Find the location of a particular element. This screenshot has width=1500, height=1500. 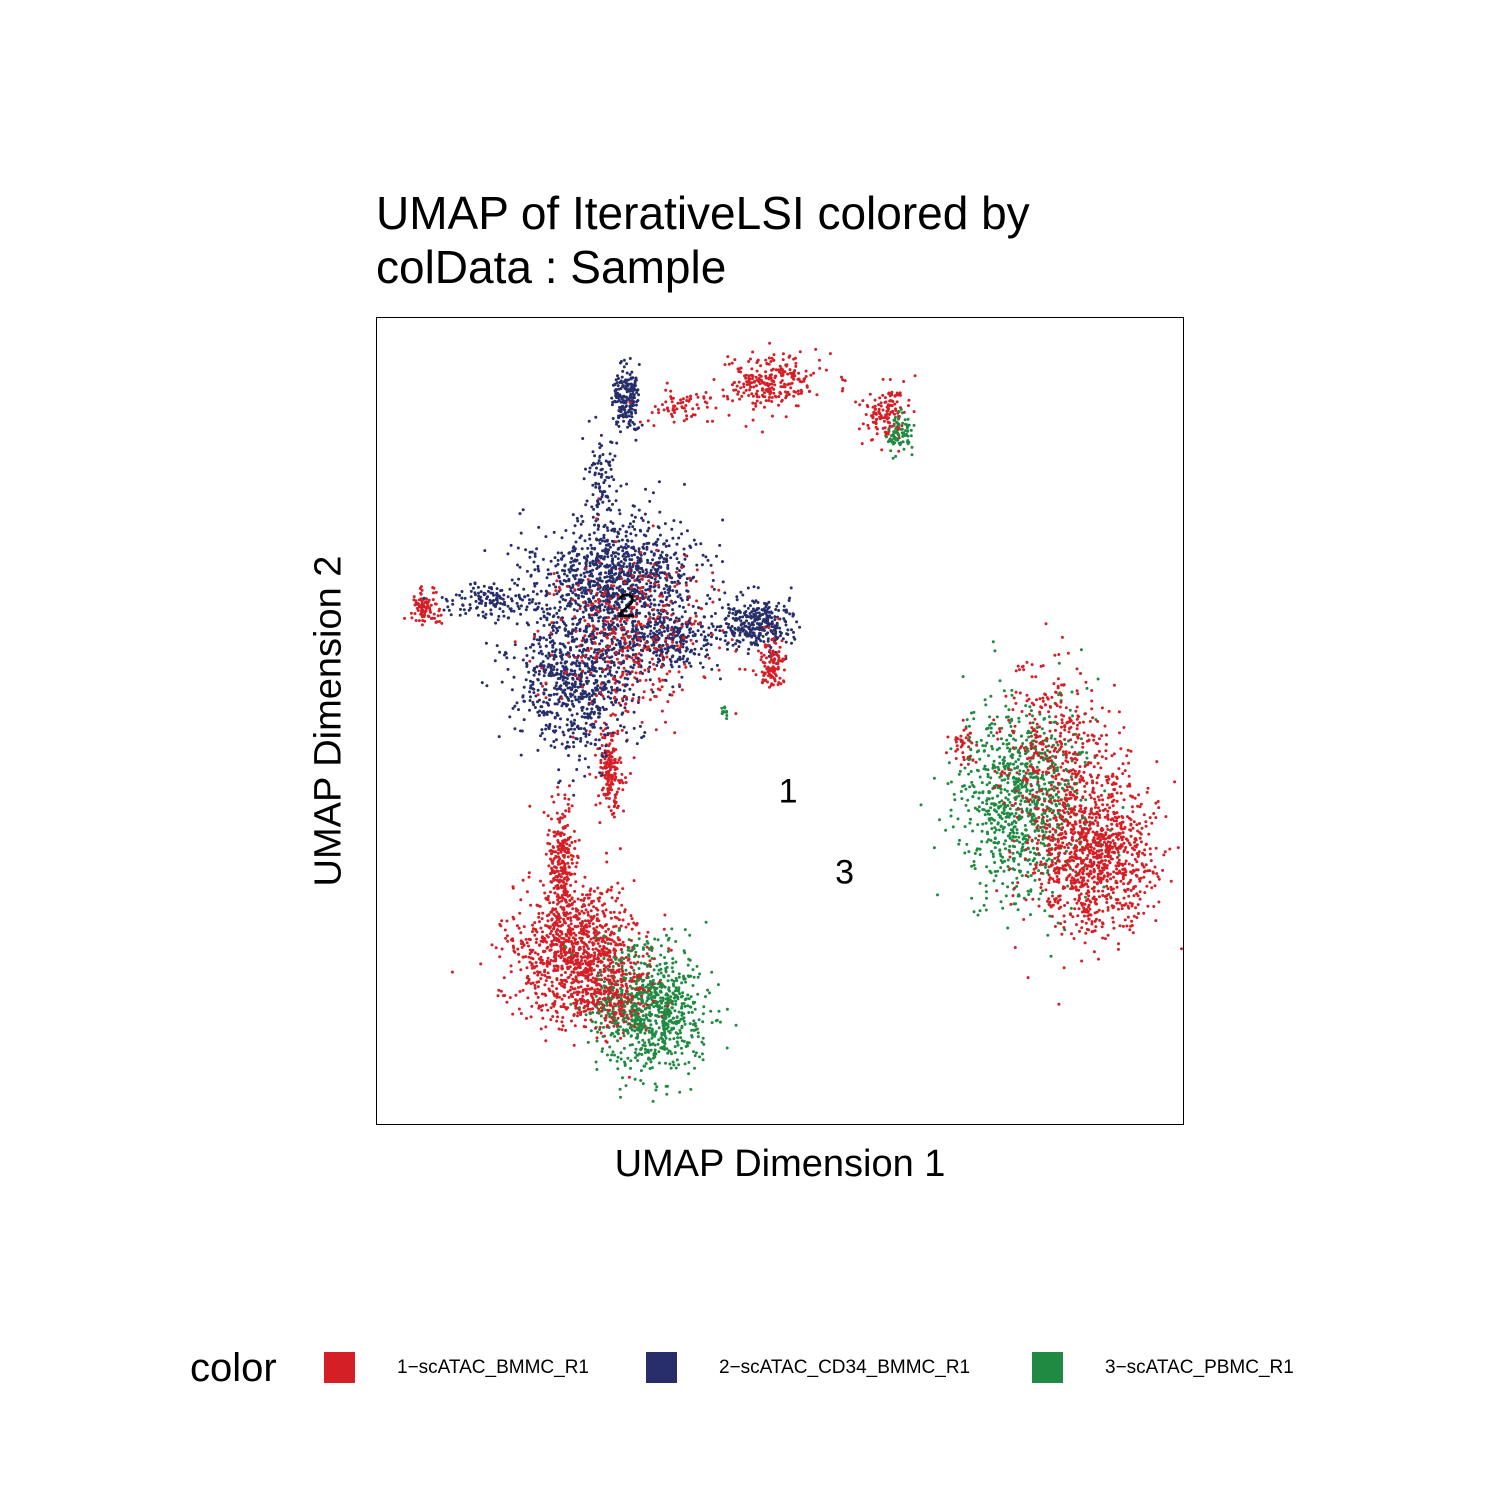

chart-title-line-2: colData : Sample is located at coordinates (551, 267).